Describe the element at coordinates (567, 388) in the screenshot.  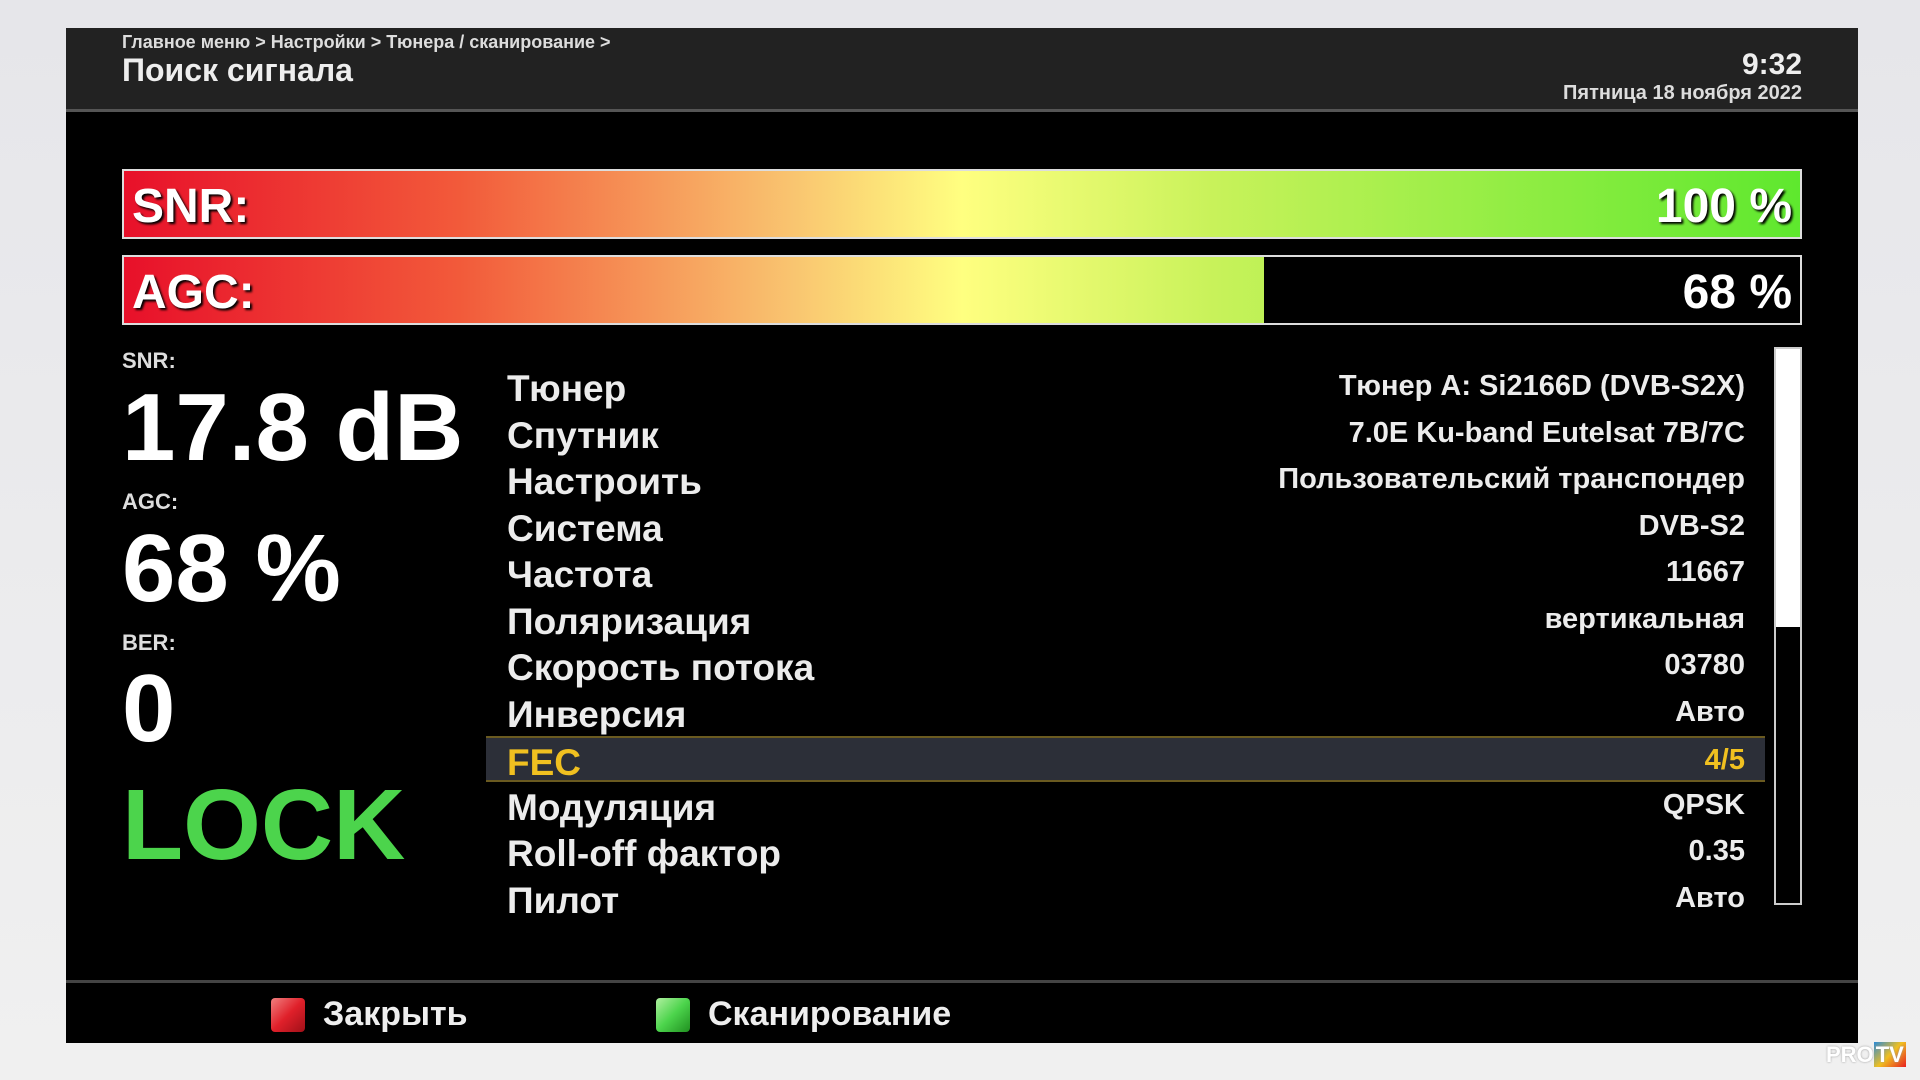
I see `param-label: Тюнер` at that location.